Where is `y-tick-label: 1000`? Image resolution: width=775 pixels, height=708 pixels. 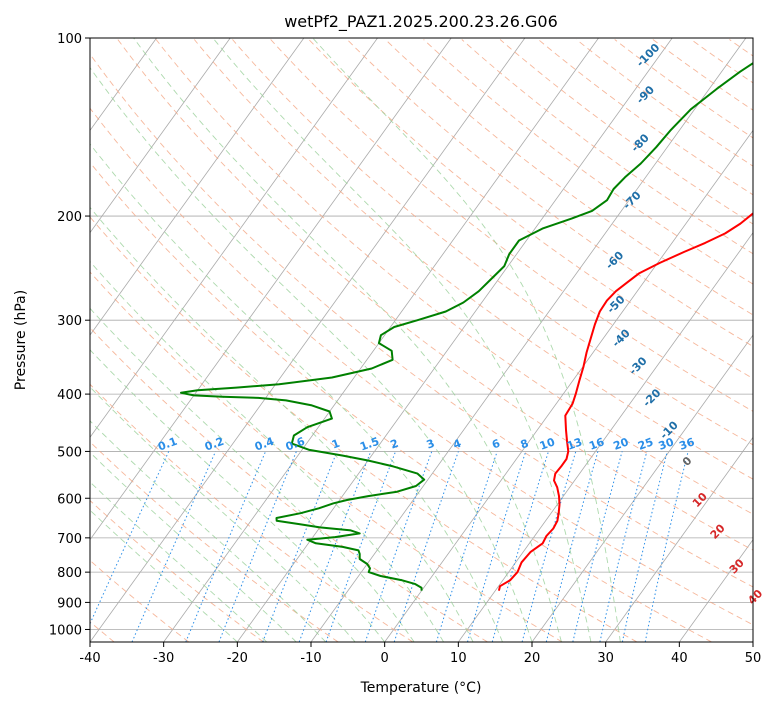 y-tick-label: 1000 is located at coordinates (65, 630).